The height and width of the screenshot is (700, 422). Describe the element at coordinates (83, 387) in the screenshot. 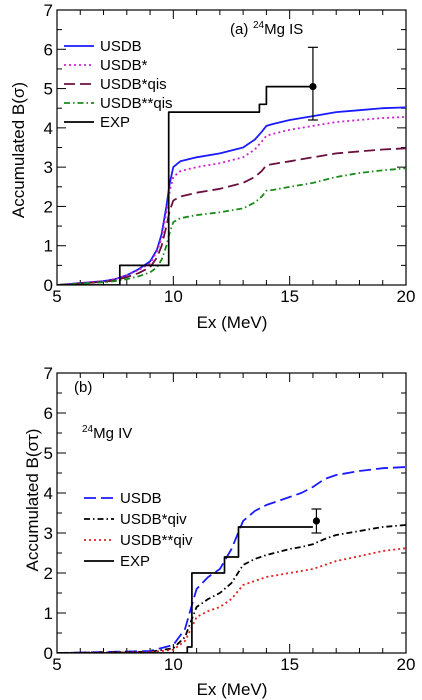

I see `panel-b-label: (b)` at that location.